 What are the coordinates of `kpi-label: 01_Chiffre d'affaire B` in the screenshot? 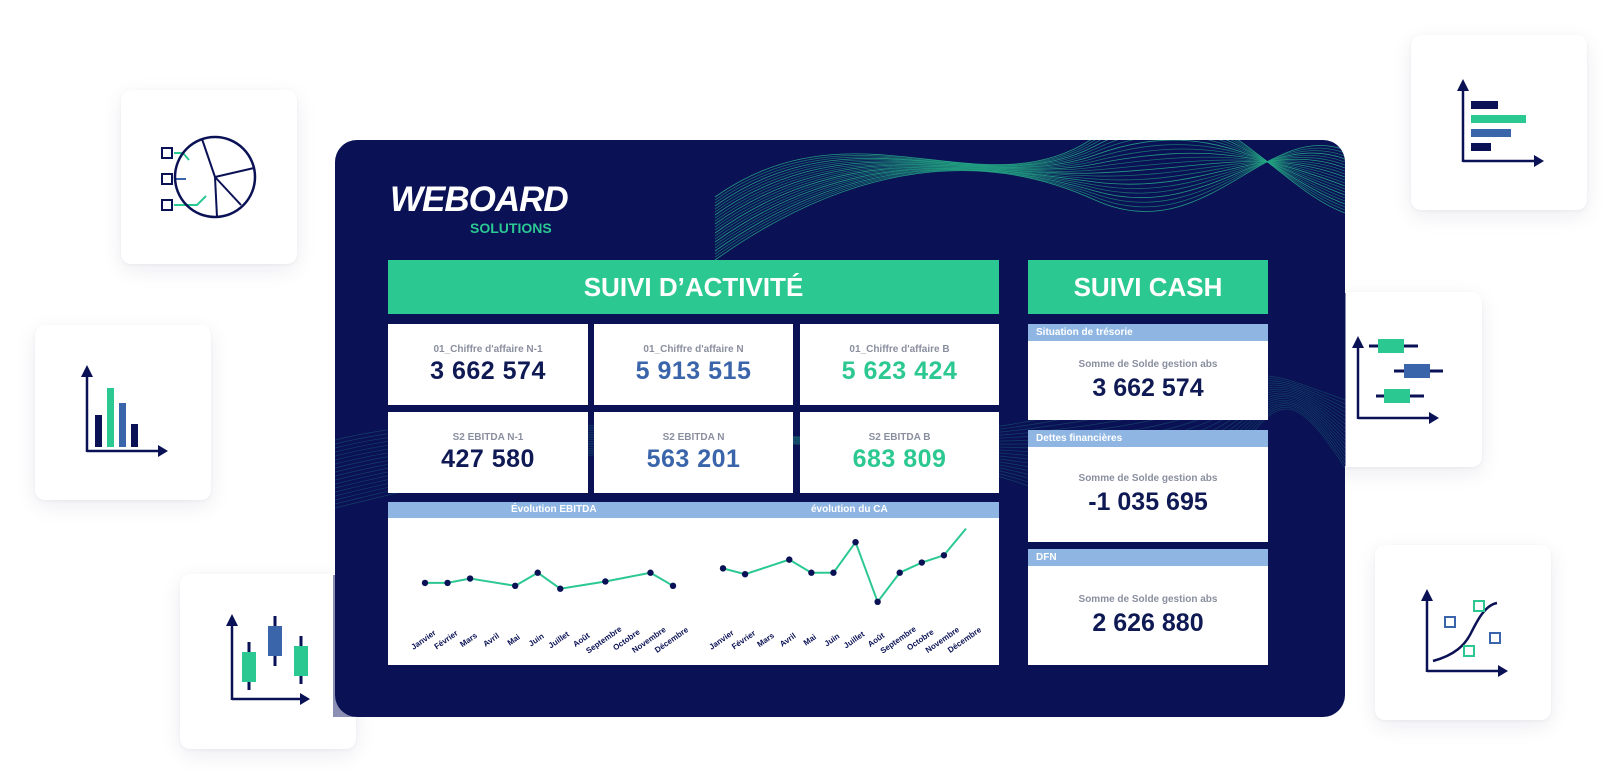 It's located at (899, 349).